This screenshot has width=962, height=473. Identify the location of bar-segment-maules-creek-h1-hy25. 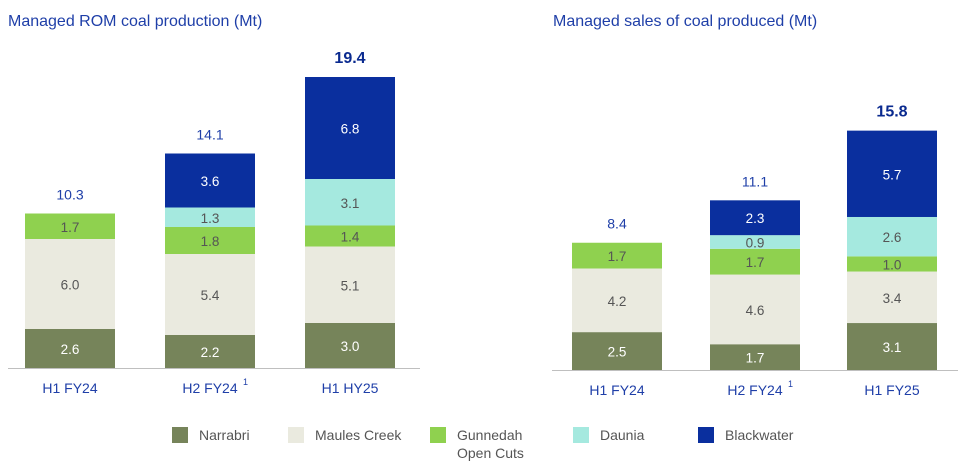
(350, 284).